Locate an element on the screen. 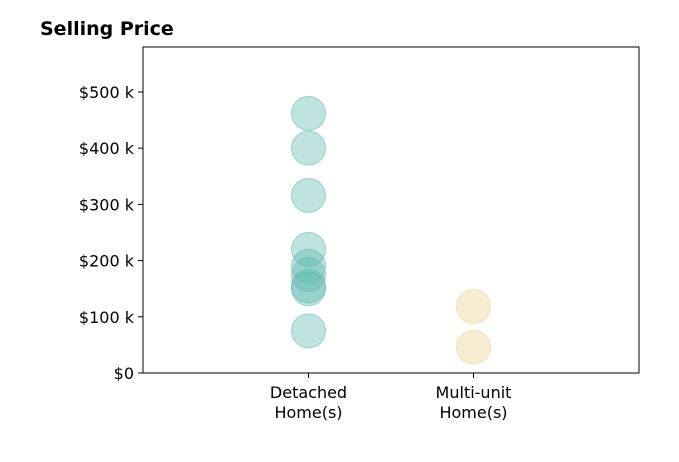 Image resolution: width=679 pixels, height=462 pixels. x-tick-label: Multi-unit is located at coordinates (474, 392).